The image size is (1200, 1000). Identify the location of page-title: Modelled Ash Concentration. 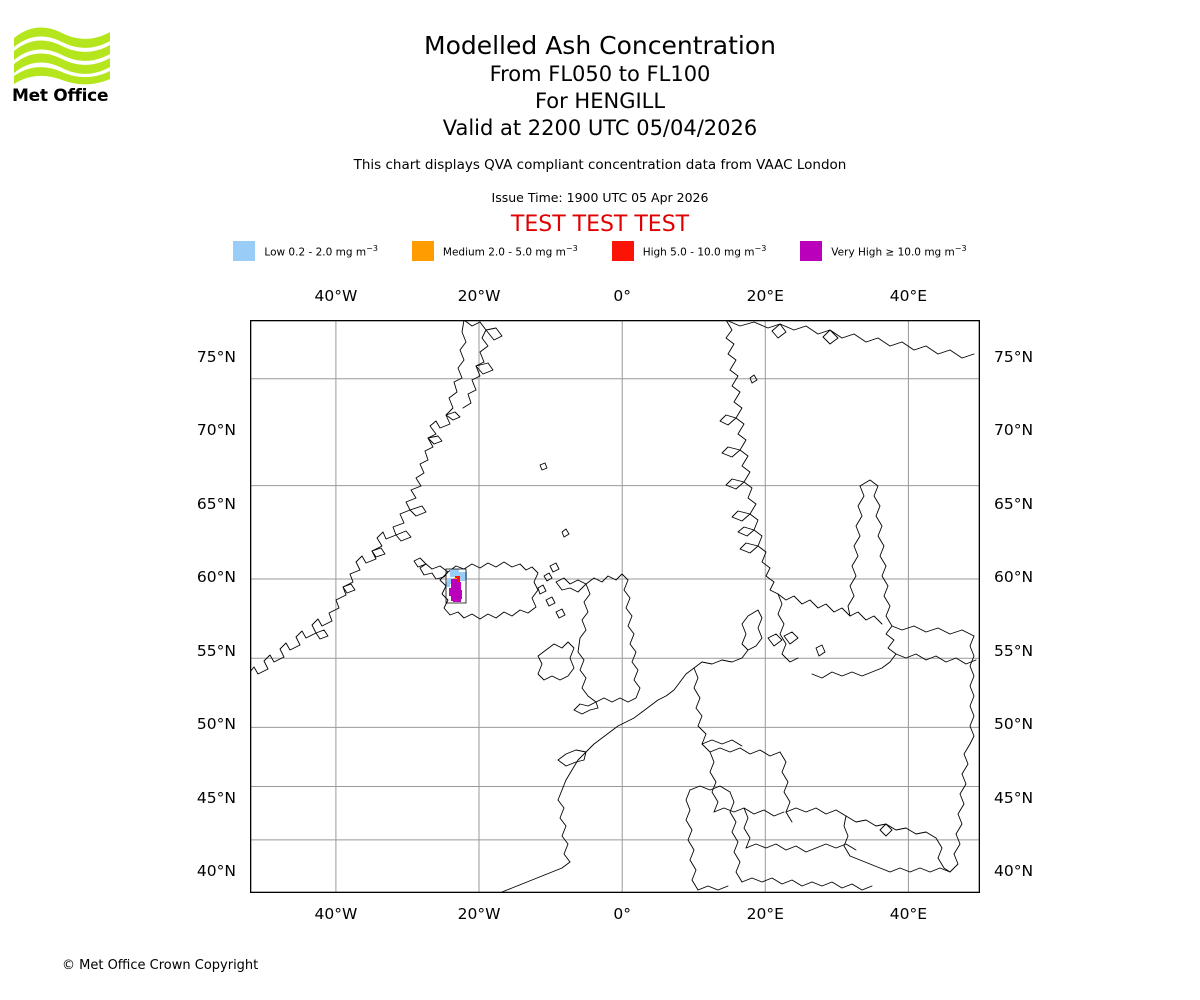
(600, 45).